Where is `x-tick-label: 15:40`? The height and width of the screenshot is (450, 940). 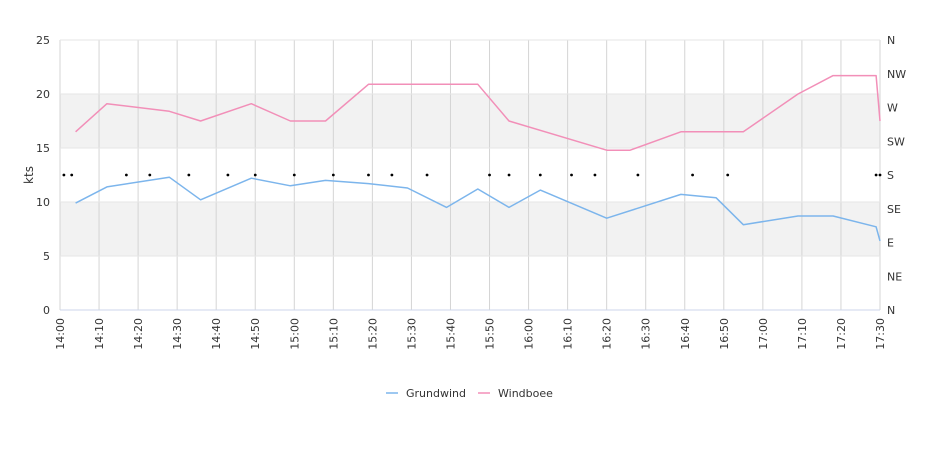 x-tick-label: 15:40 is located at coordinates (450, 334).